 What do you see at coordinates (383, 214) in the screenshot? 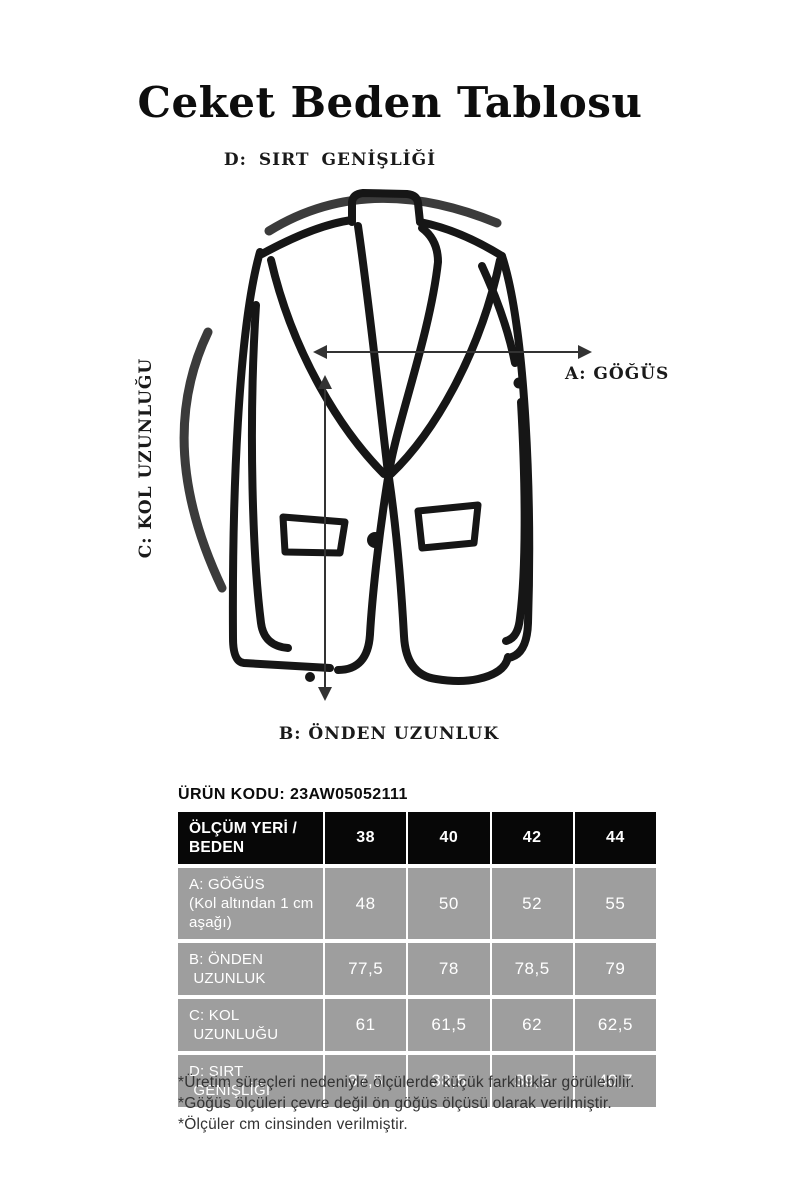
I see `back-width-arc` at bounding box center [383, 214].